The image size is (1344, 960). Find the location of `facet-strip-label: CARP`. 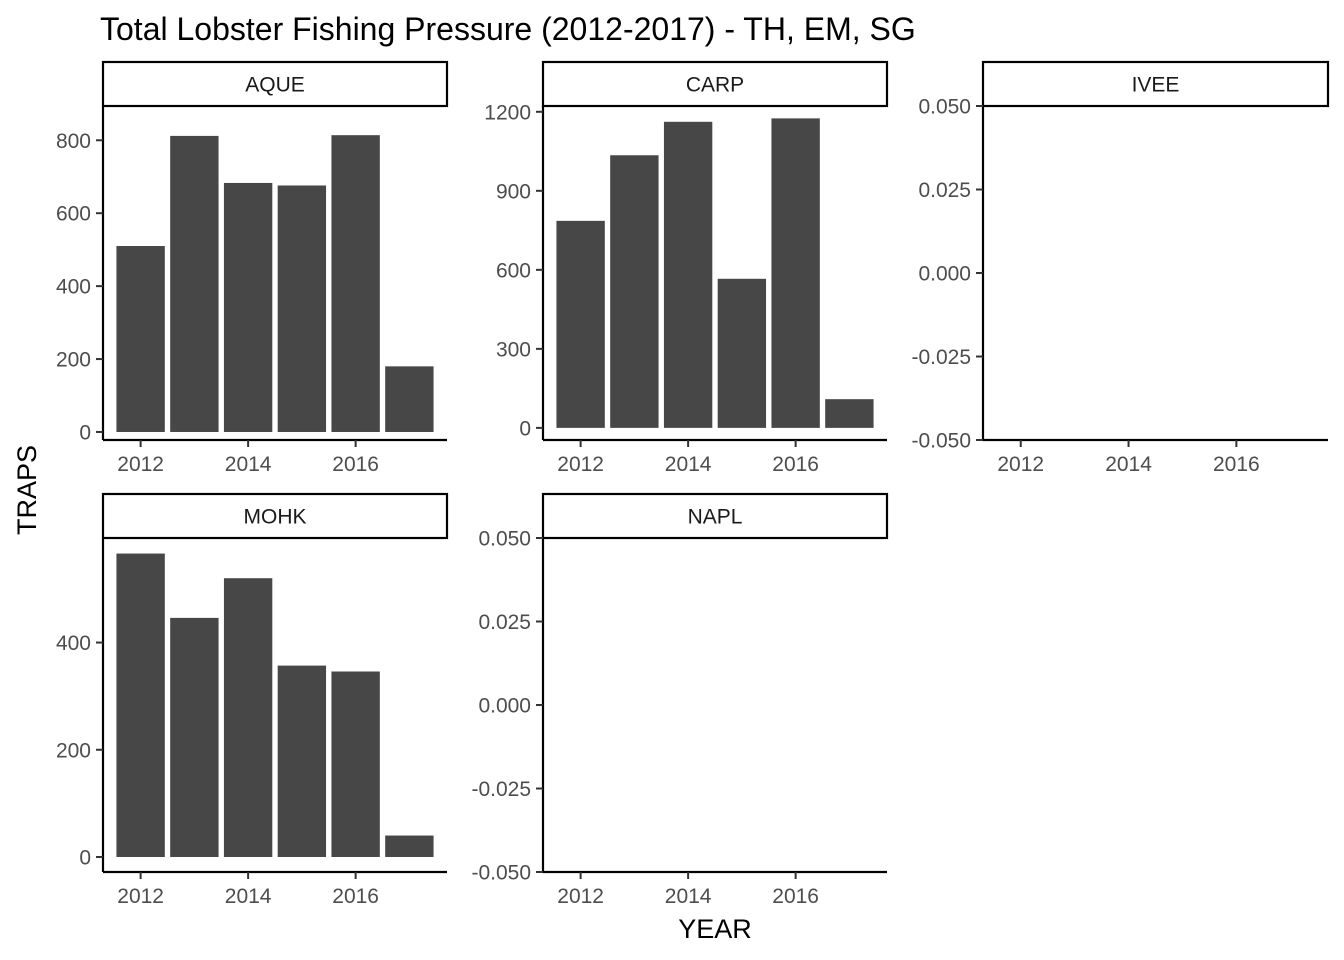

facet-strip-label: CARP is located at coordinates (715, 85).